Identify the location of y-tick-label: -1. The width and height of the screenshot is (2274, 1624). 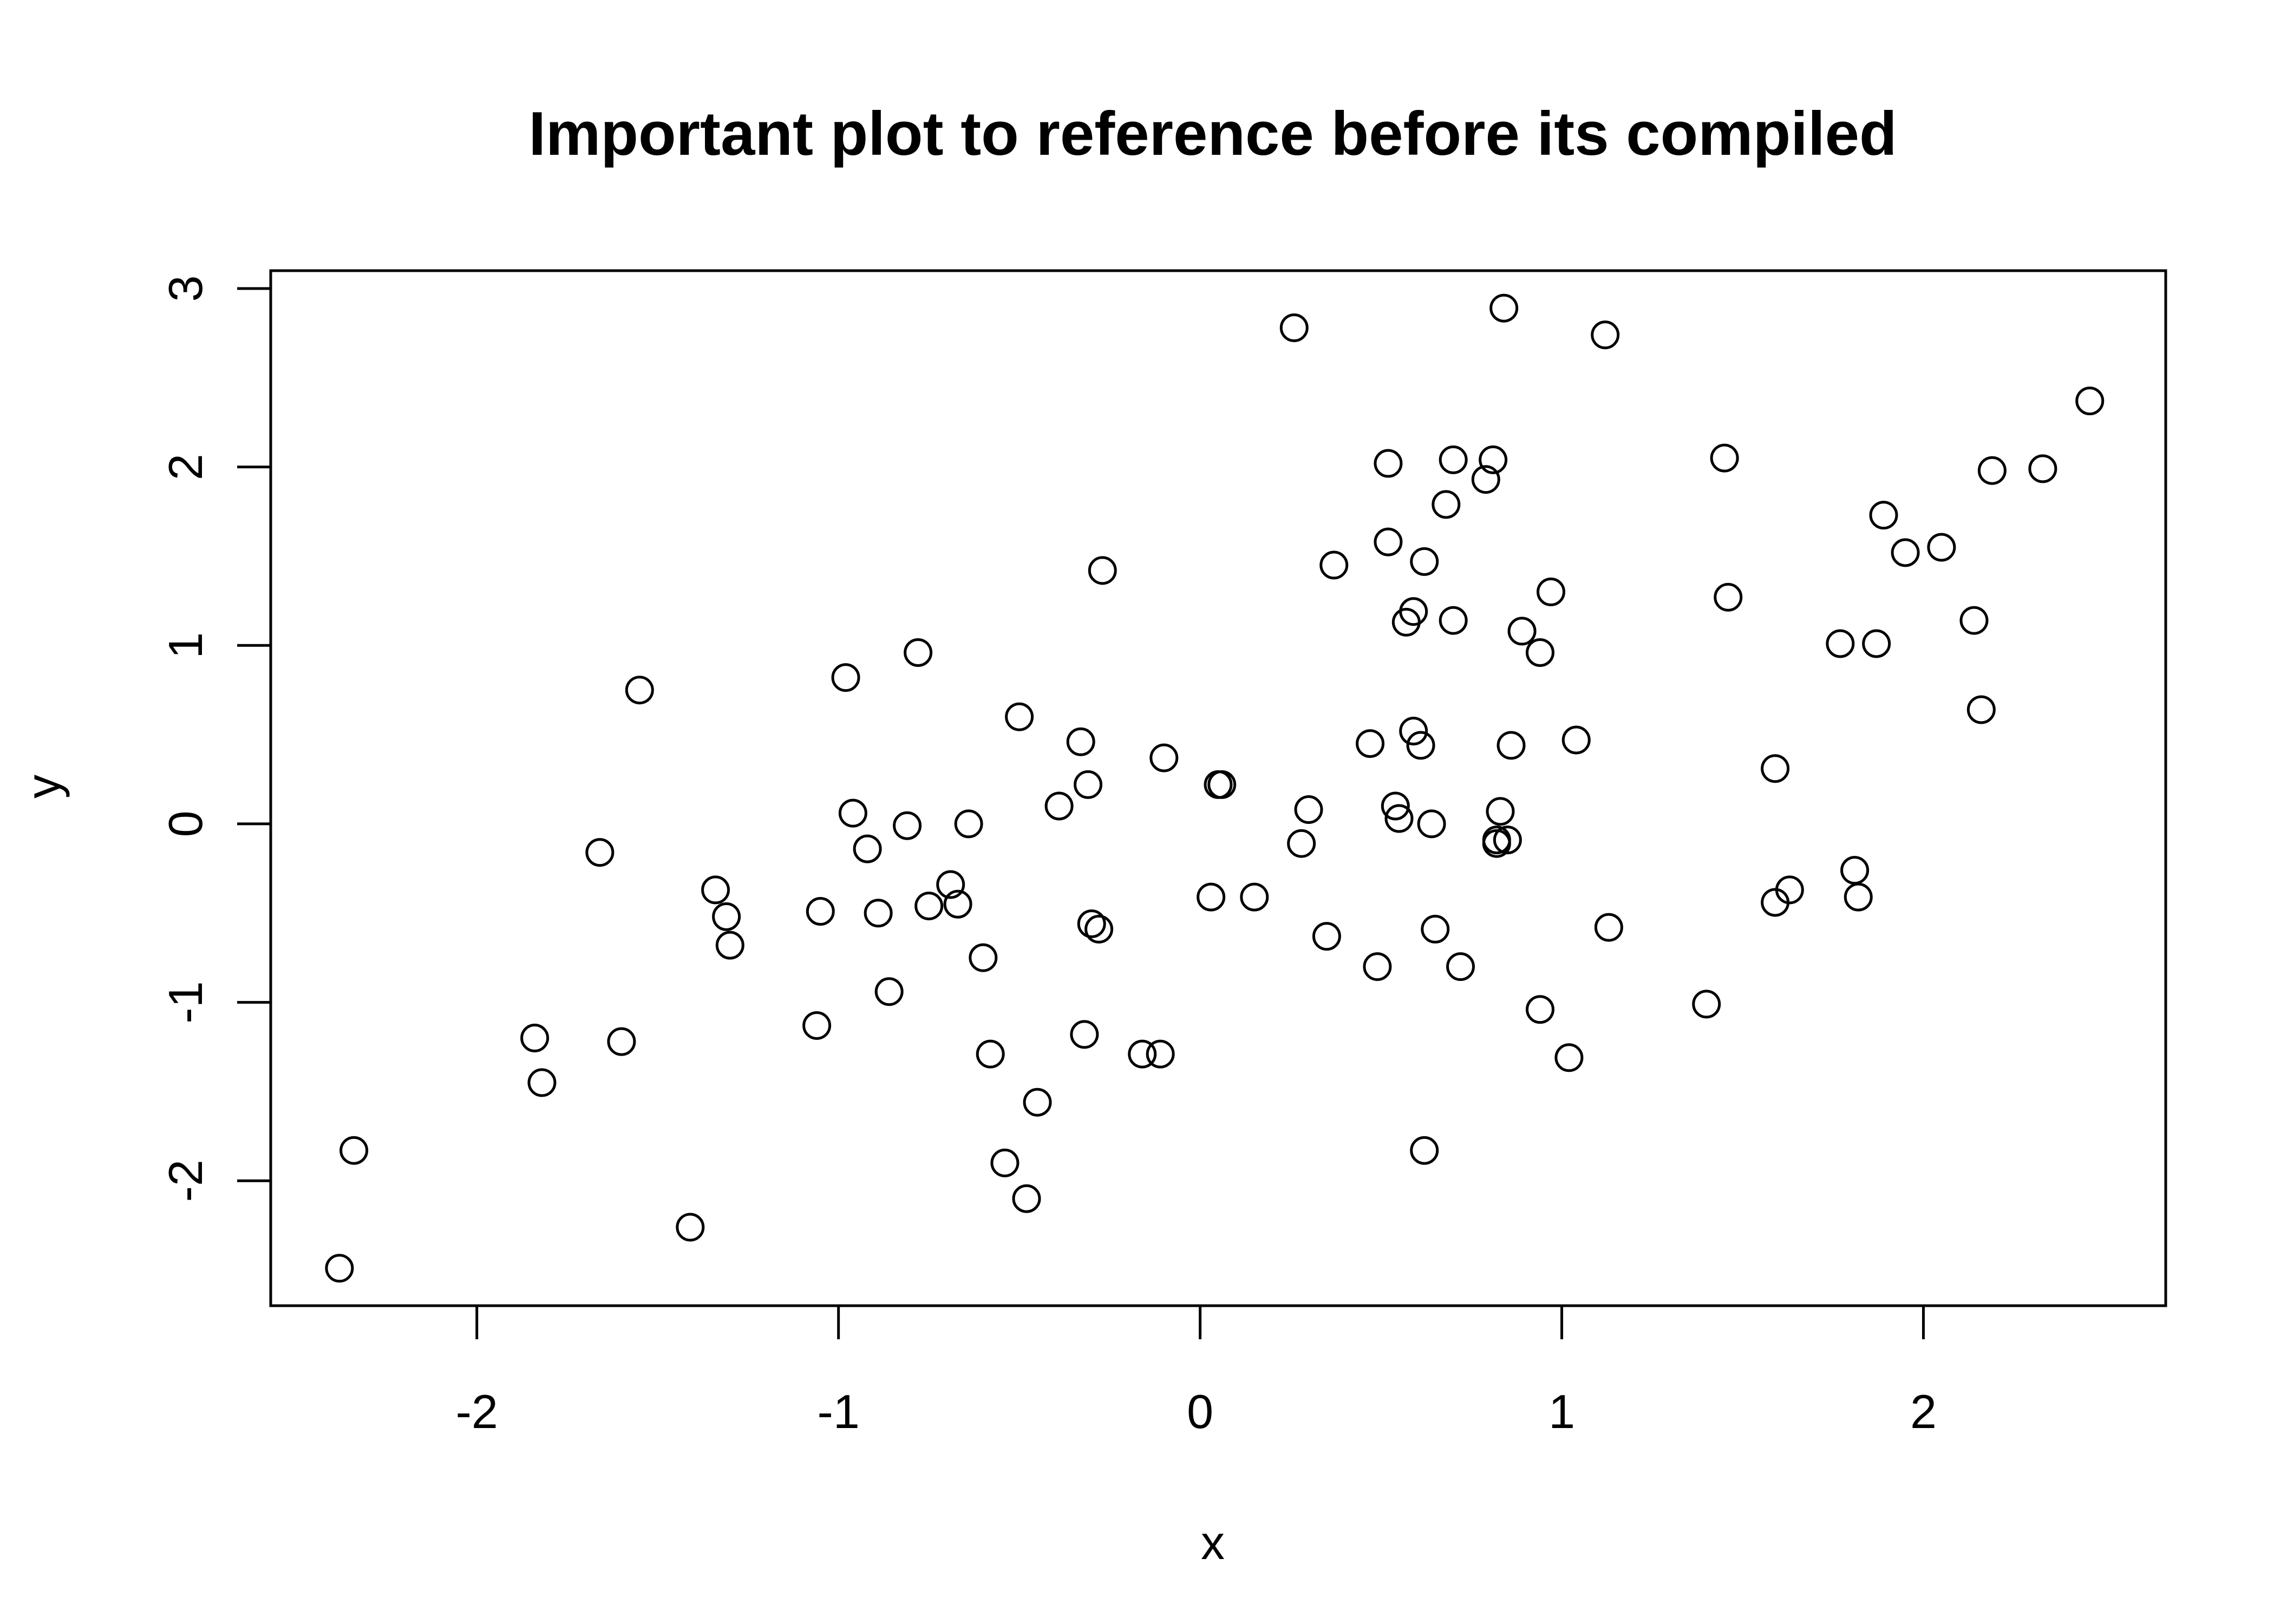
(186, 1002).